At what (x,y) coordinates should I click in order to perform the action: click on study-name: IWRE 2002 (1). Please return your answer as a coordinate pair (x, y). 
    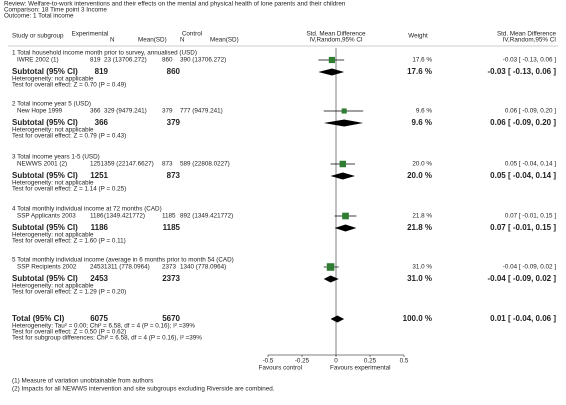
    Looking at the image, I should click on (38, 60).